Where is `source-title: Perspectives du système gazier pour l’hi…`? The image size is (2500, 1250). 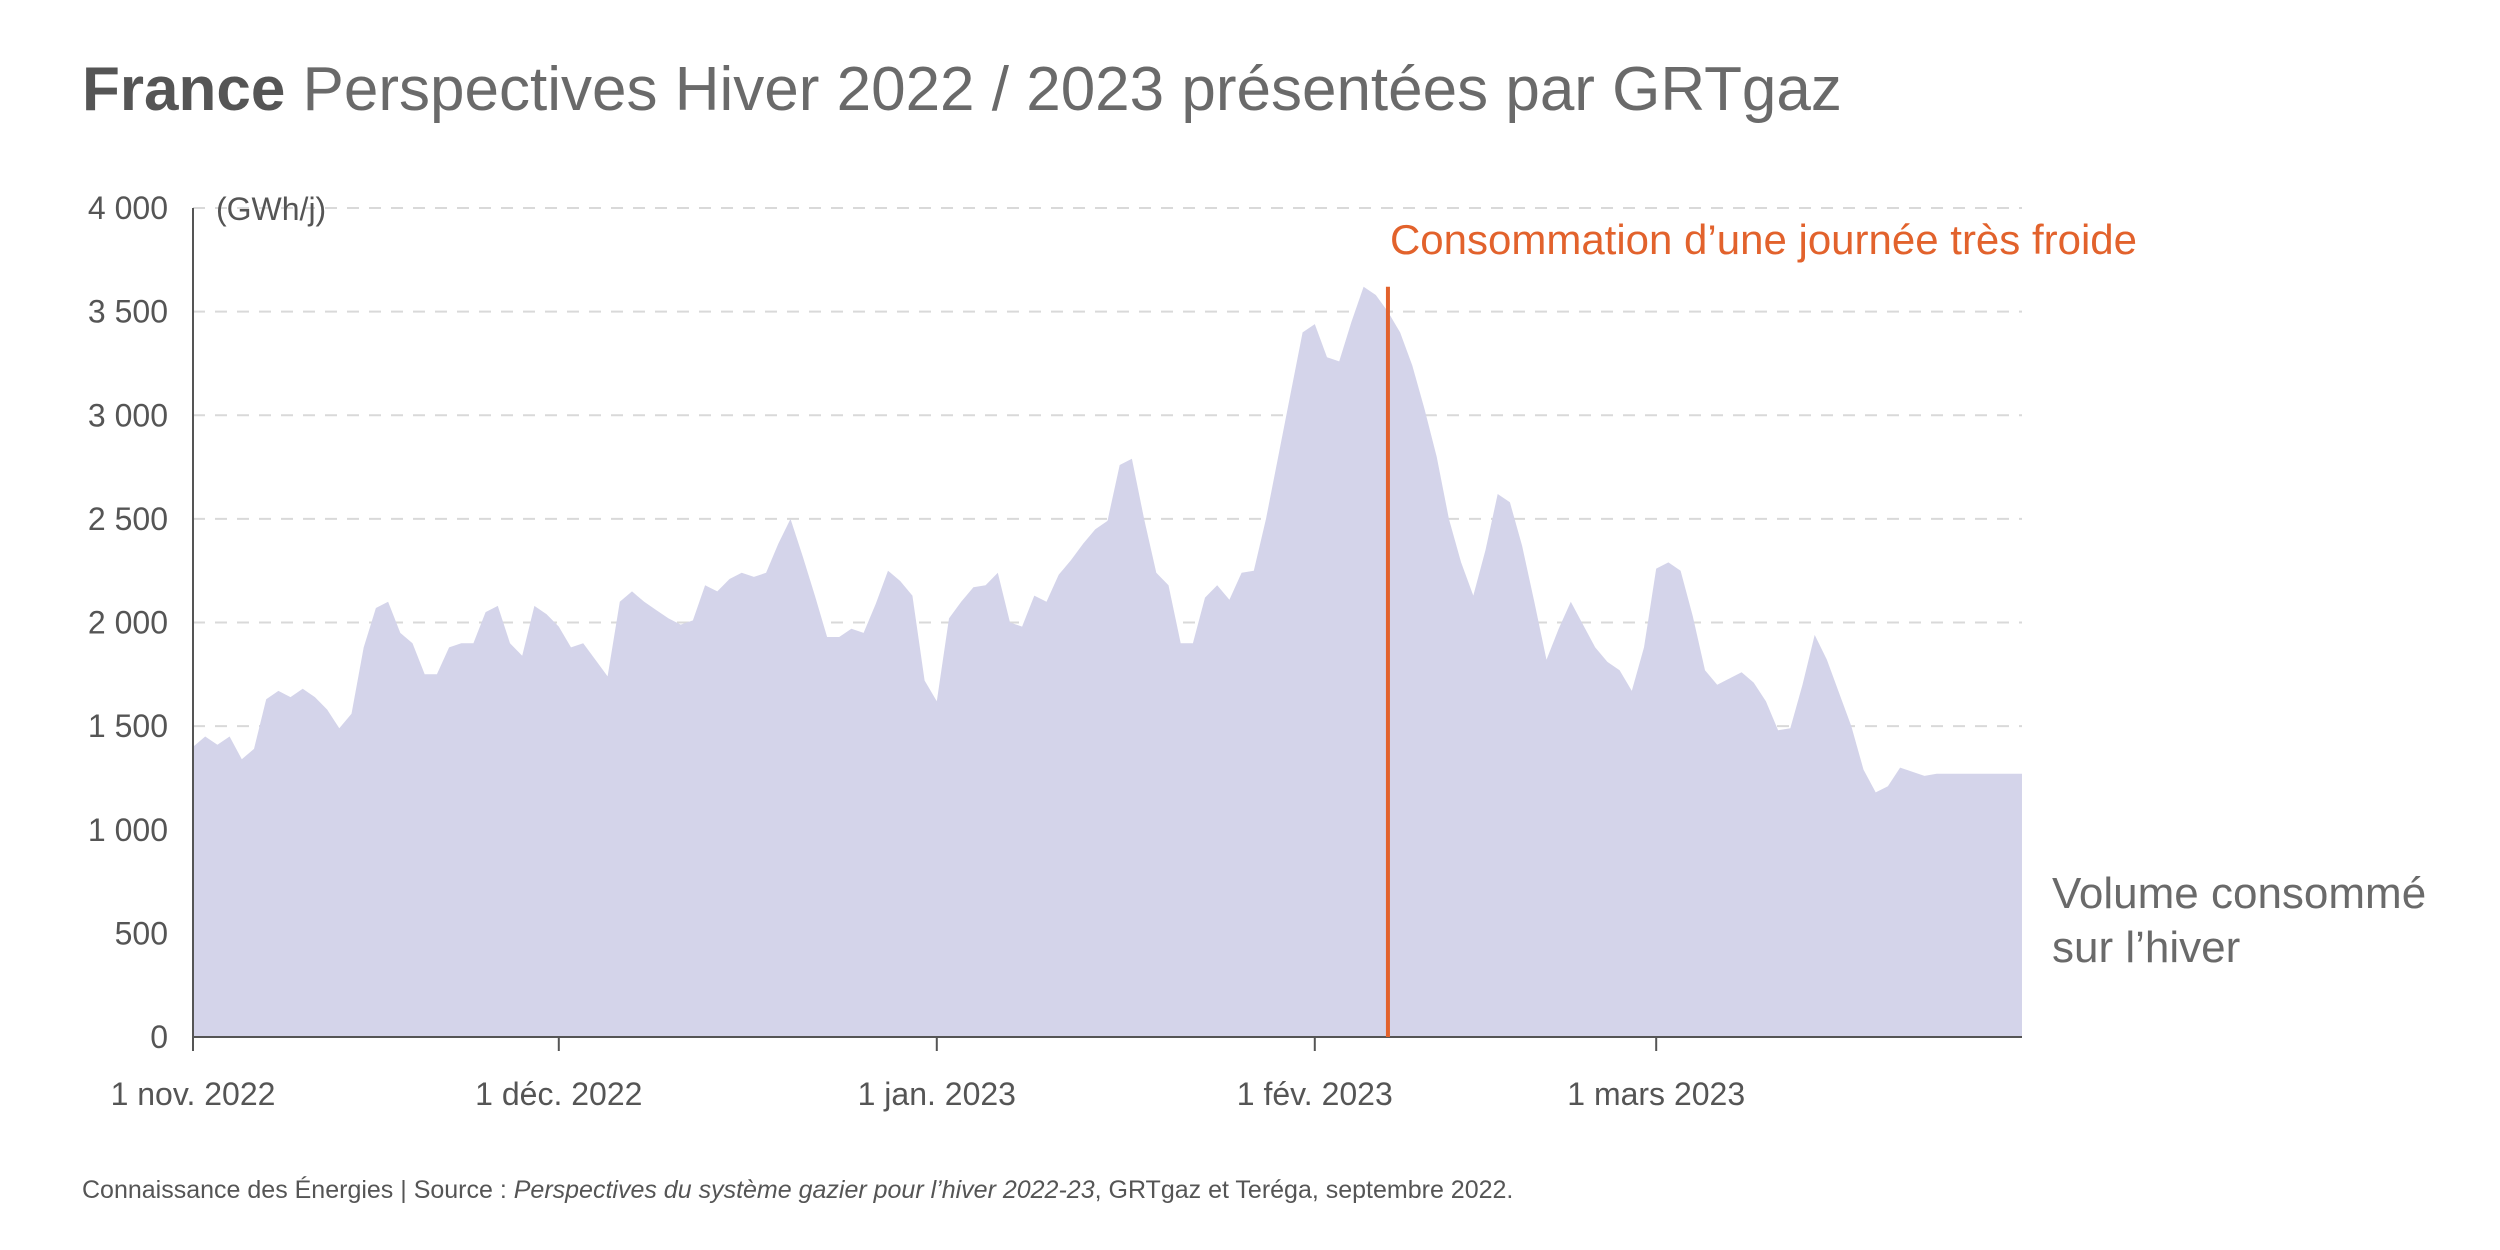
source-title: Perspectives du système gazier pour l’hi… is located at coordinates (804, 1190).